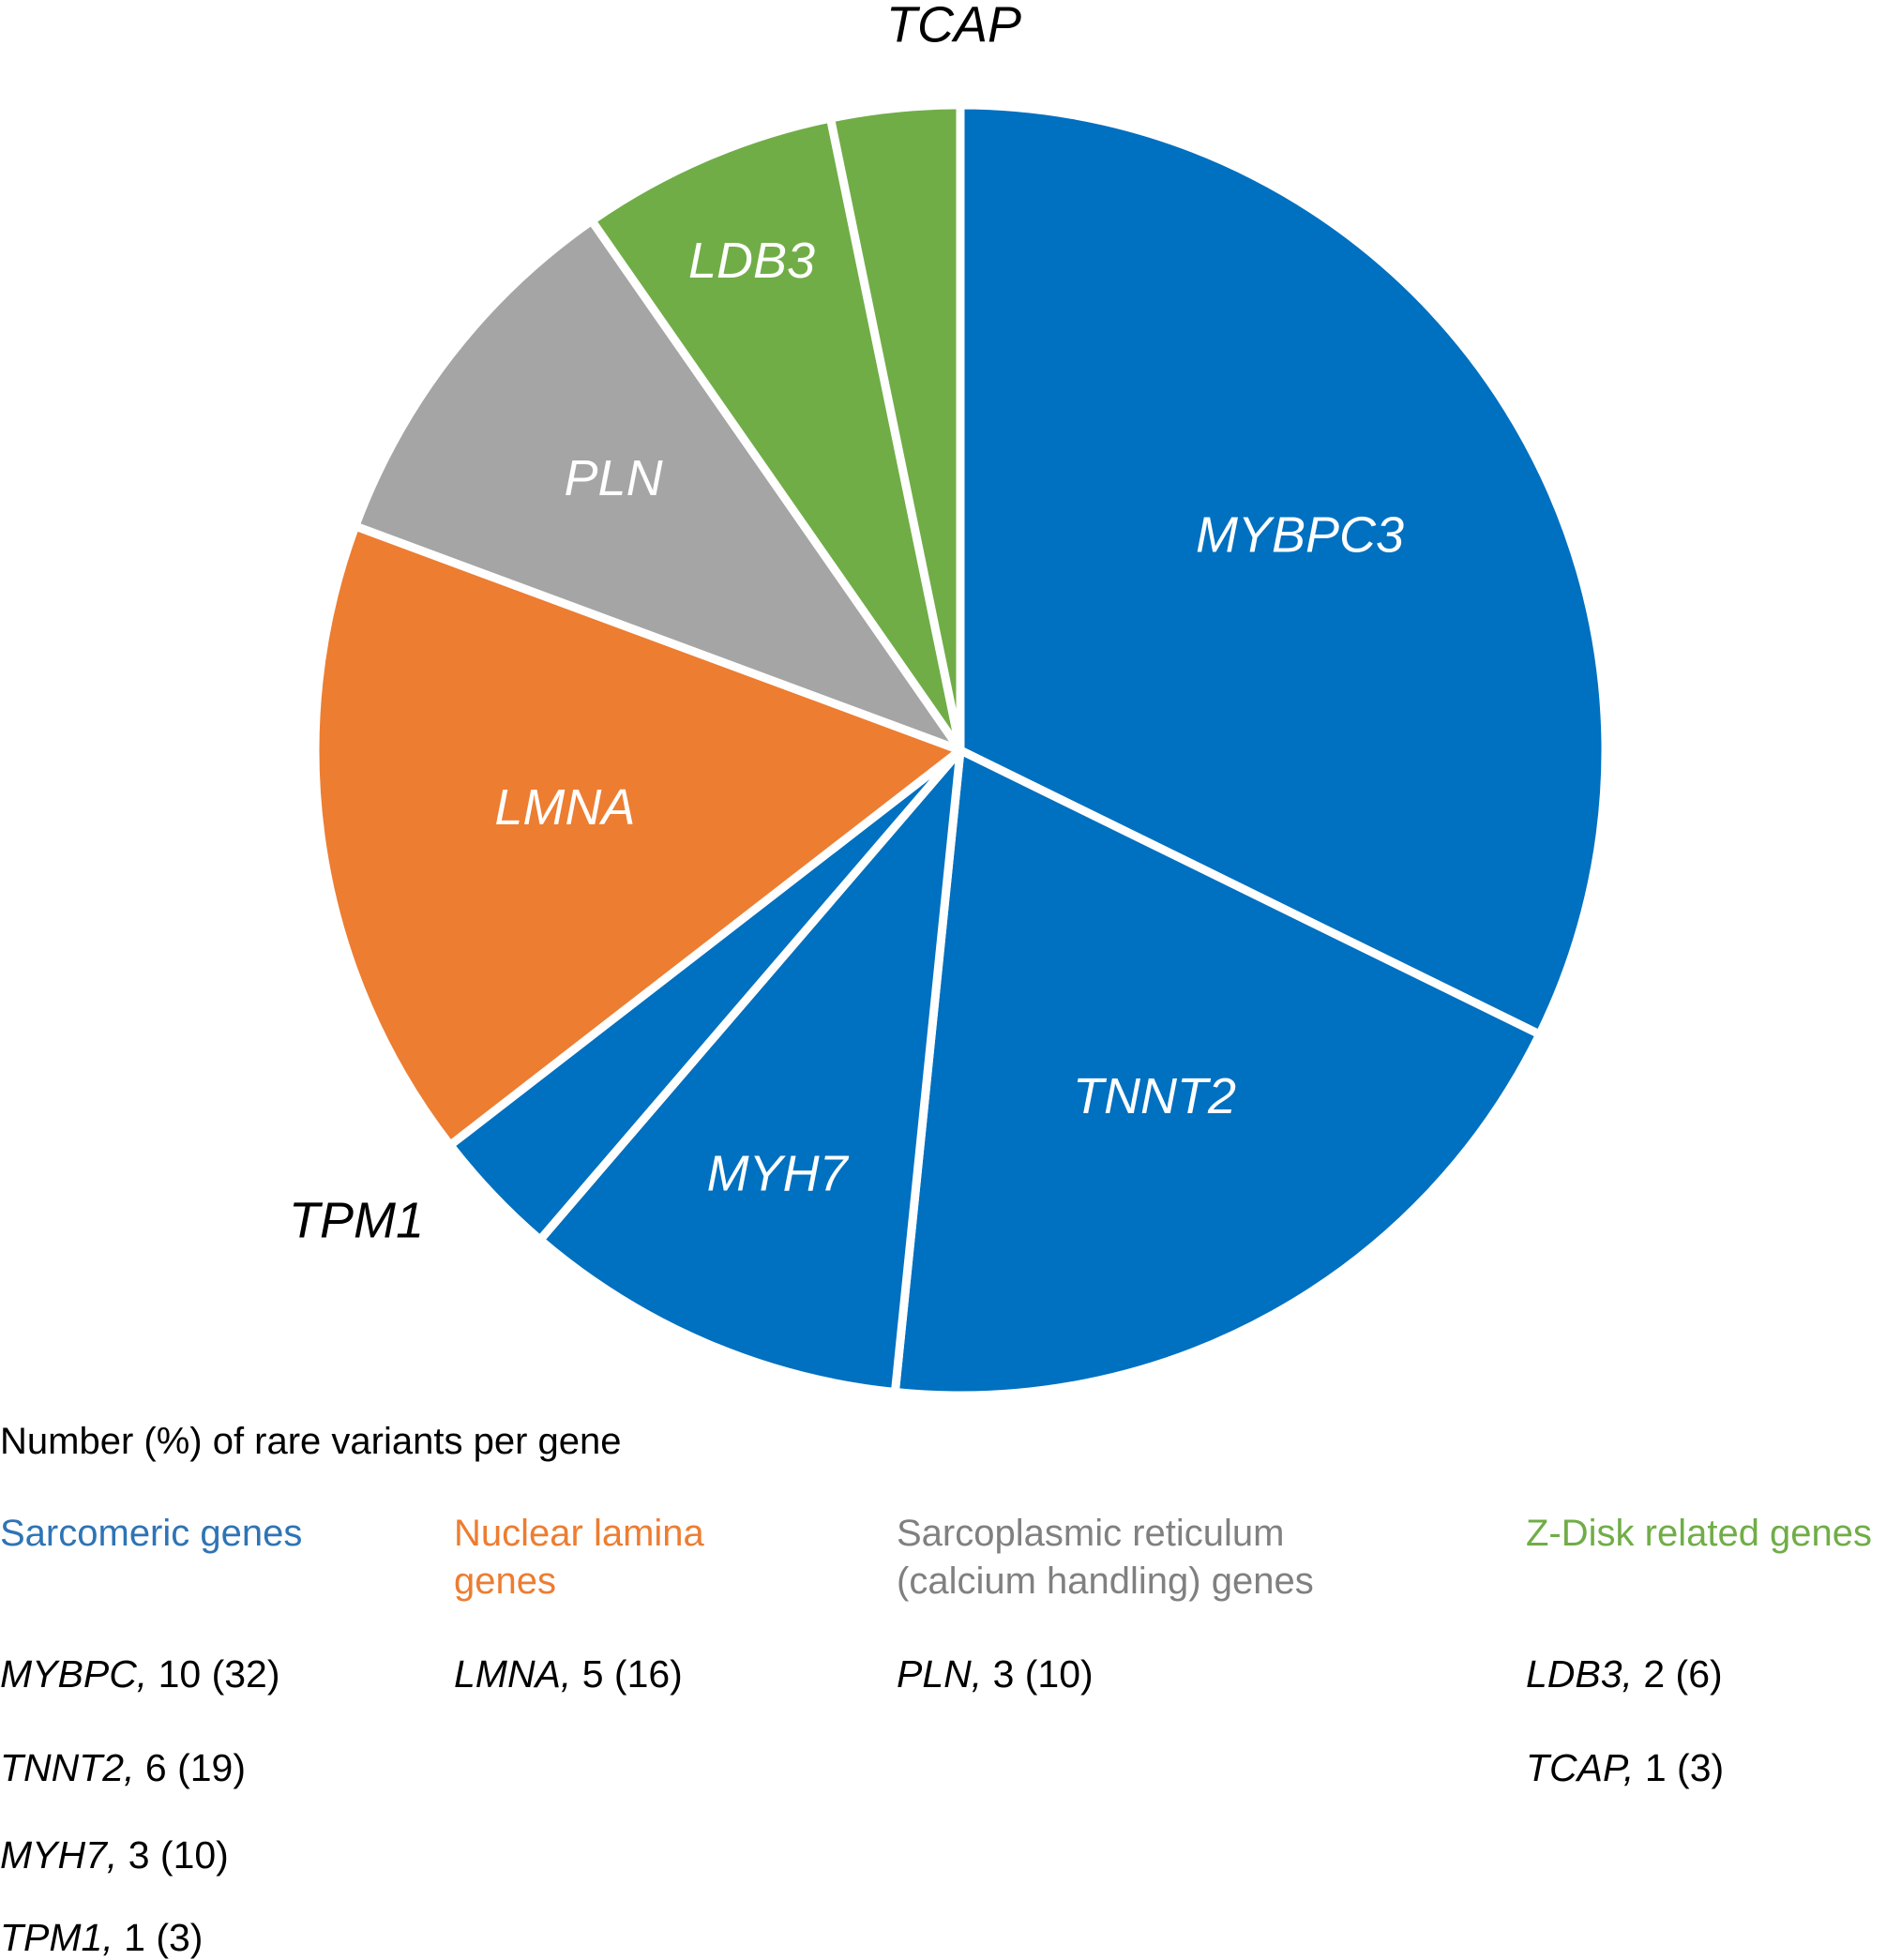 Image resolution: width=1886 pixels, height=1960 pixels. I want to click on legend-entry-tpm1: TPM1, 1 (3), so click(101, 1938).